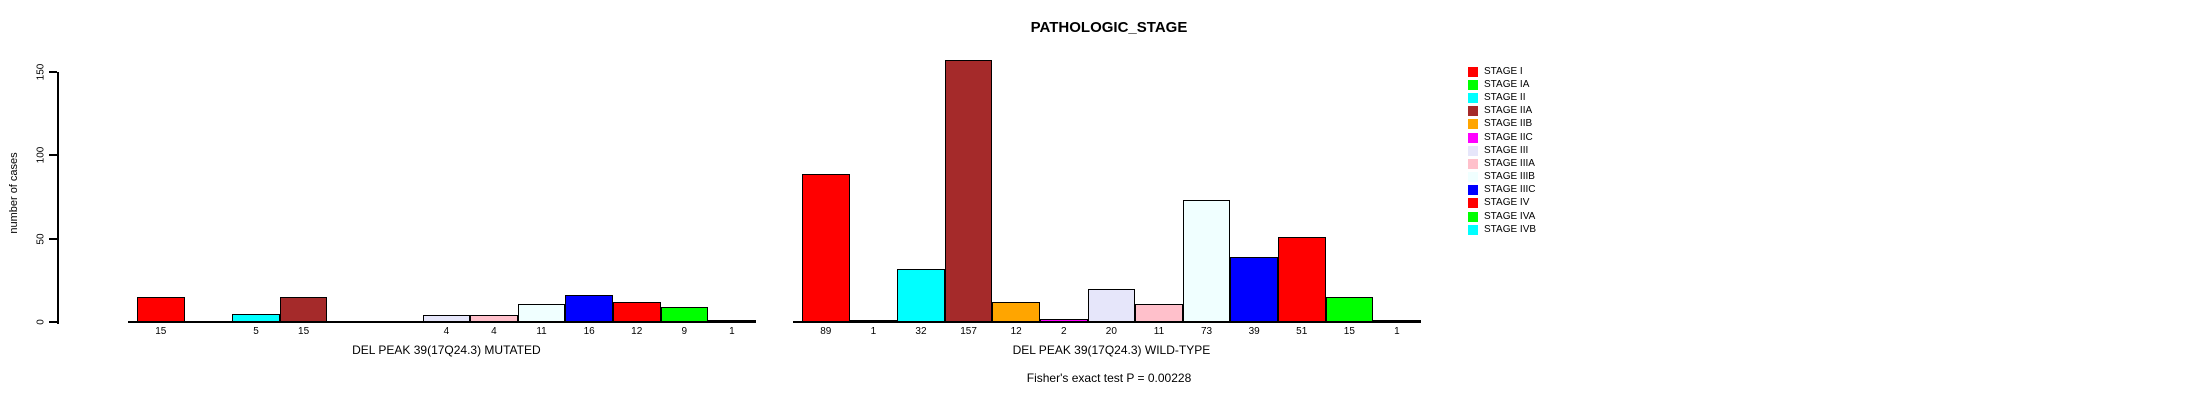 Image resolution: width=2190 pixels, height=400 pixels. Describe the element at coordinates (1508, 124) in the screenshot. I see `legend-label: STAGE IIB` at that location.